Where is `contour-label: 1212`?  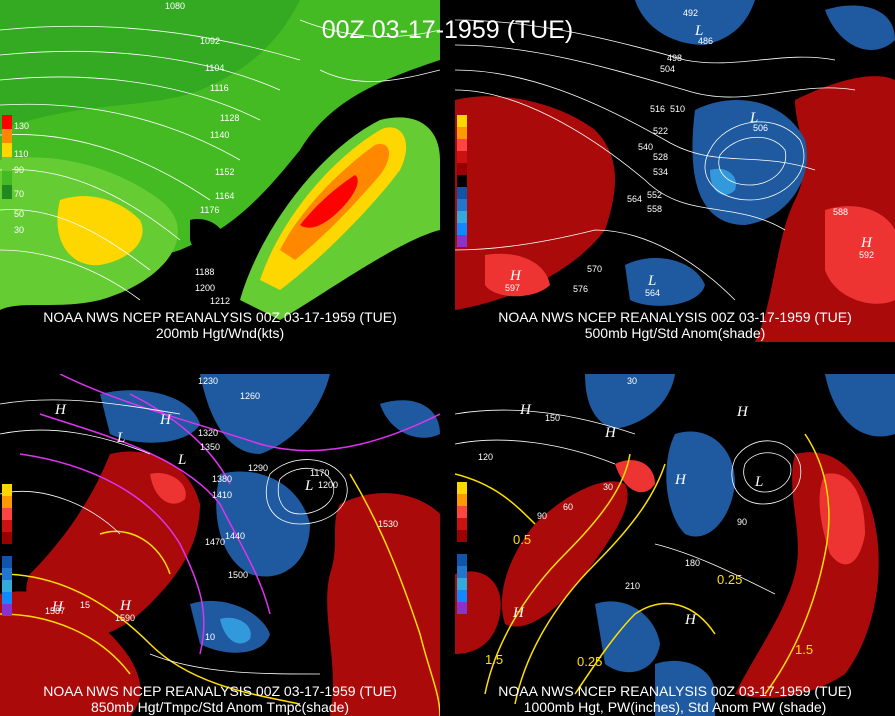
contour-label: 1212 is located at coordinates (220, 301).